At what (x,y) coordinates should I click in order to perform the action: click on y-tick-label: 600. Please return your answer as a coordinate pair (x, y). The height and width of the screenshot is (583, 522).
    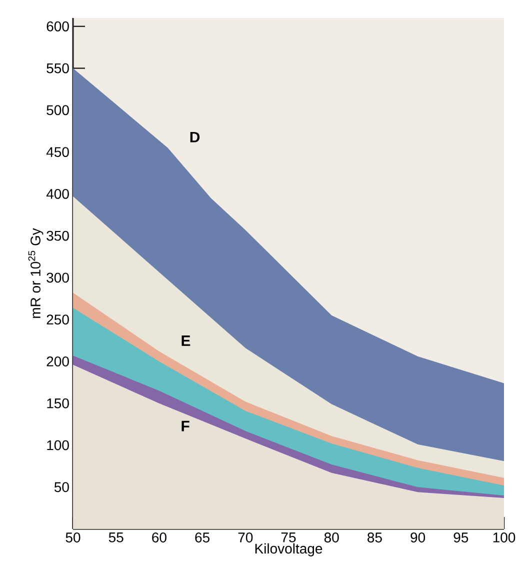
    Looking at the image, I should click on (57, 26).